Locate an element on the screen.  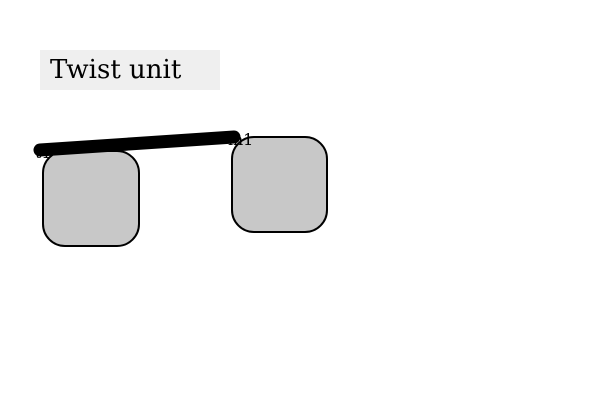
left-node is located at coordinates (91, 198).